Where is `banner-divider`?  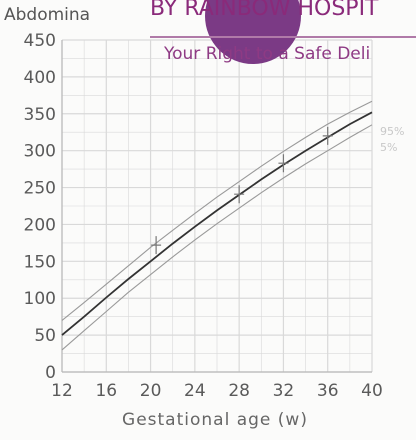
banner-divider is located at coordinates (283, 37).